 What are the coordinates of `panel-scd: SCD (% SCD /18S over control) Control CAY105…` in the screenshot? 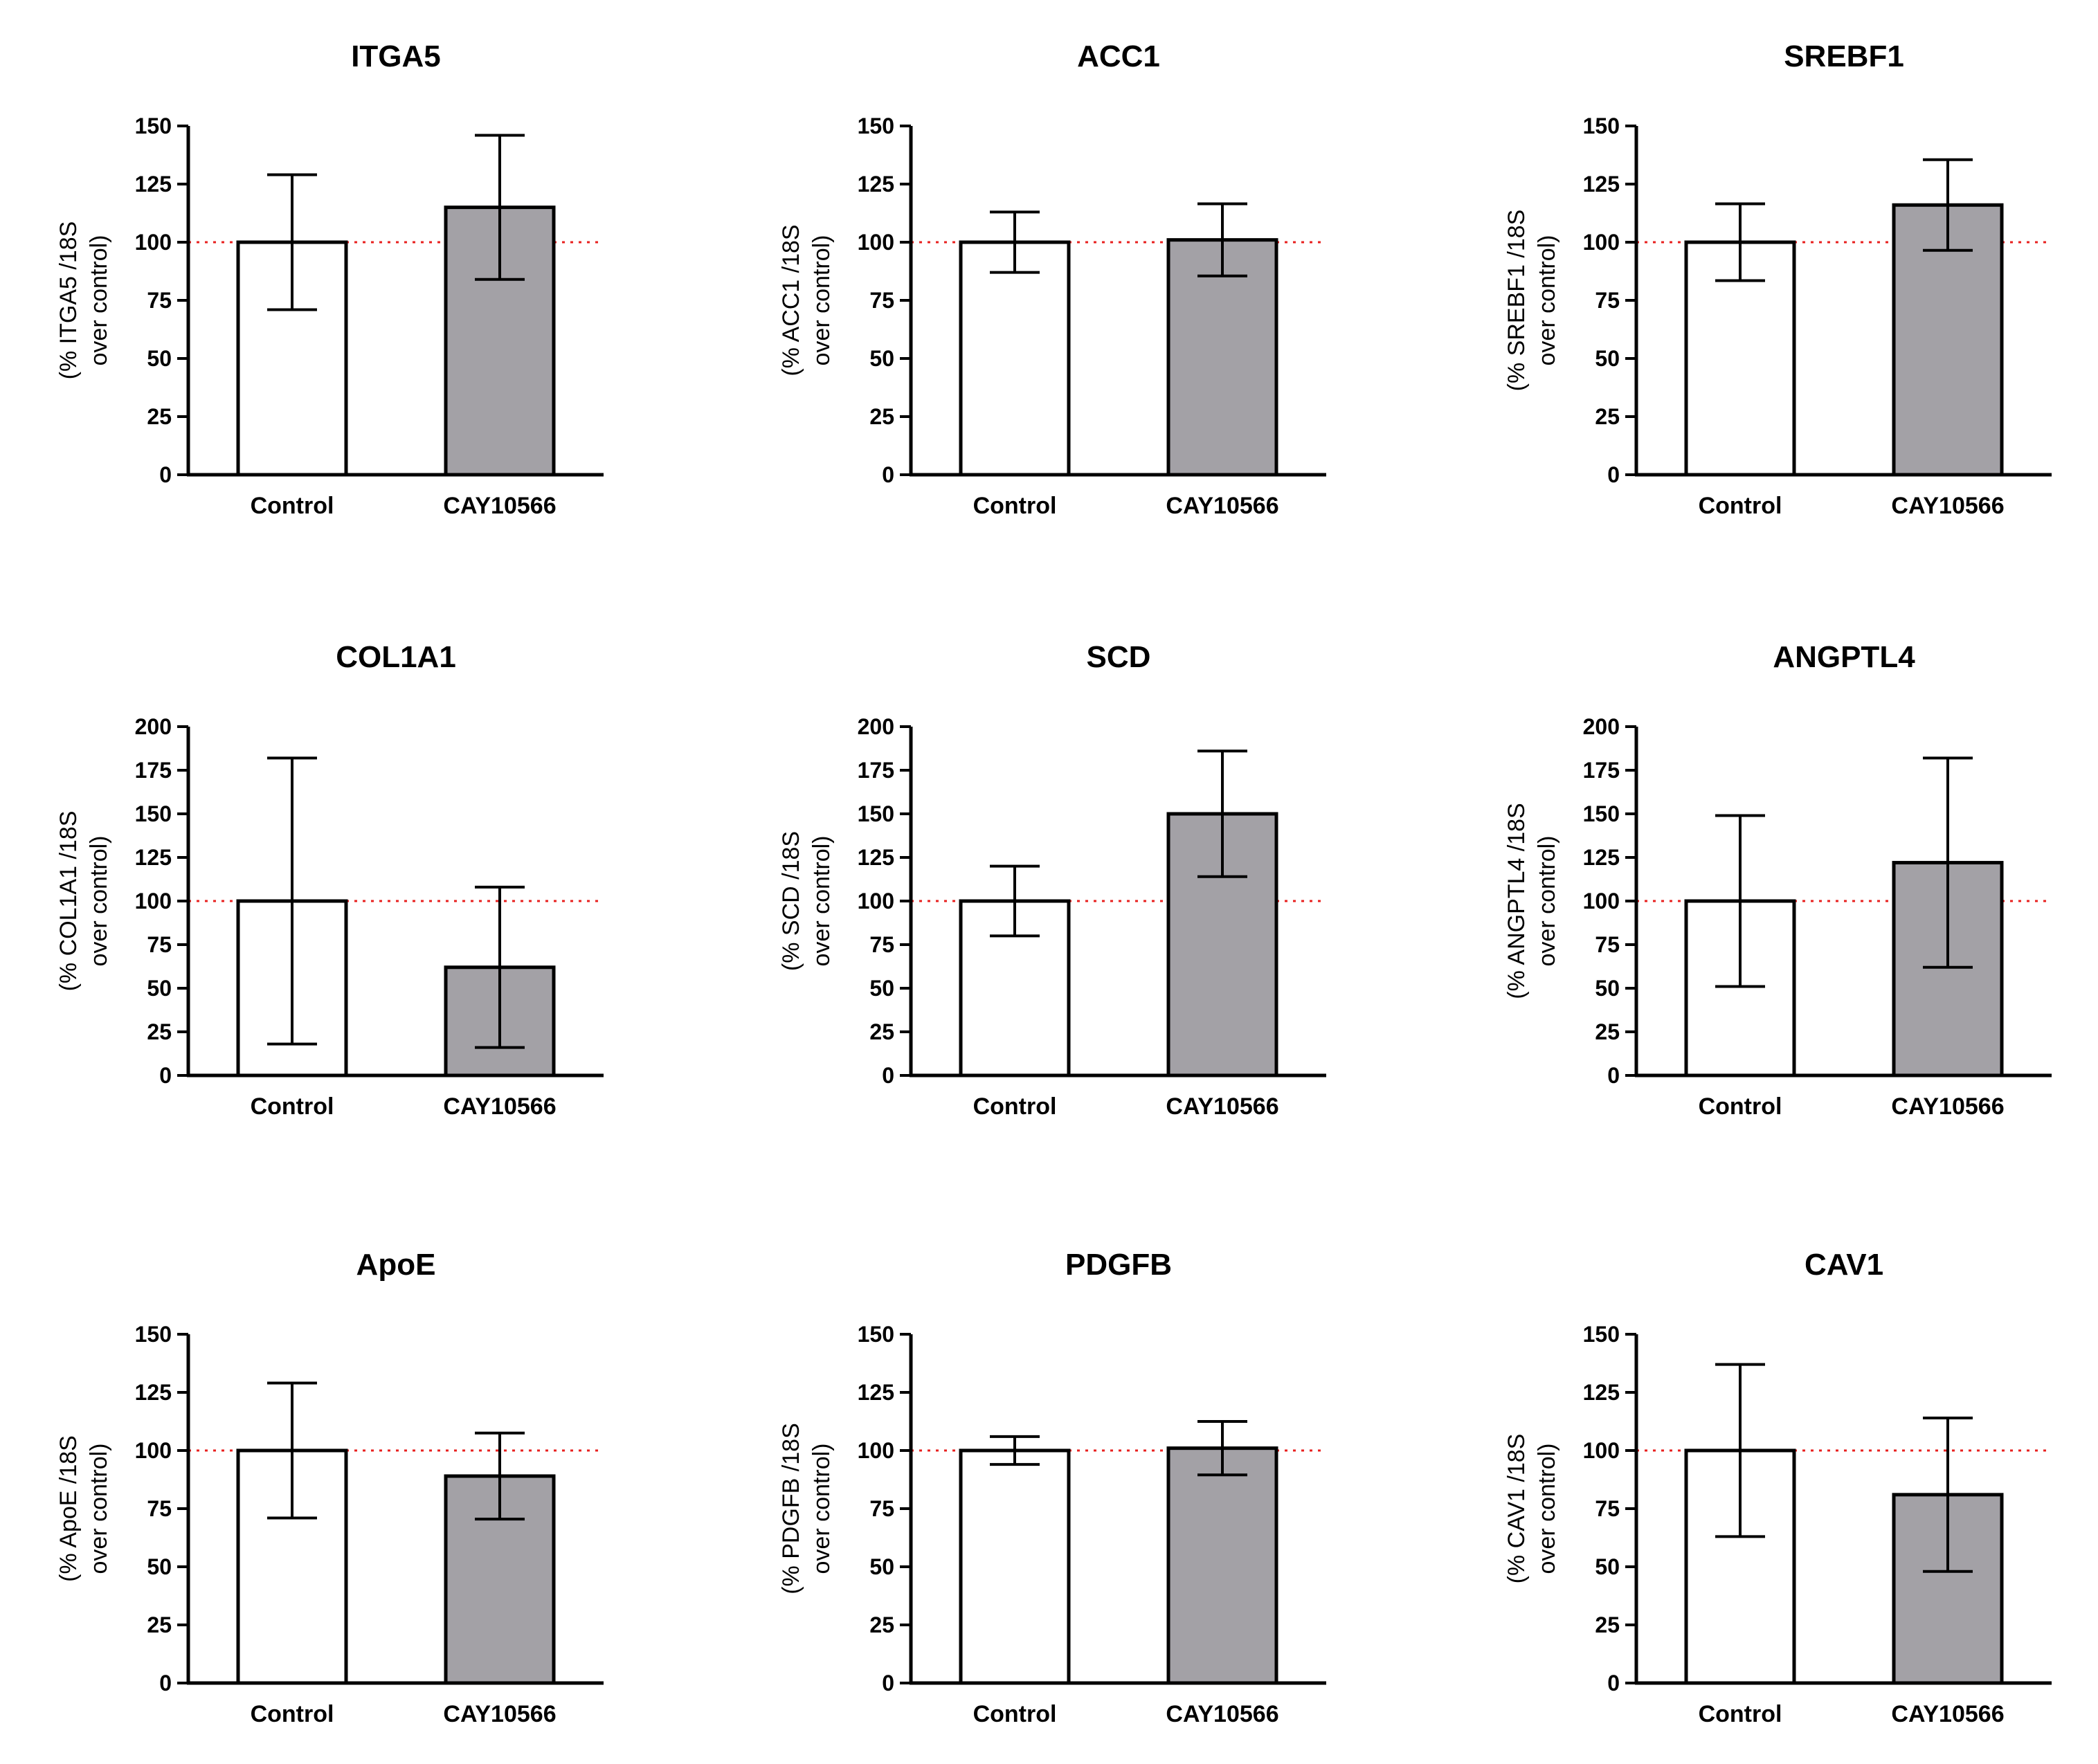 It's located at (1052, 880).